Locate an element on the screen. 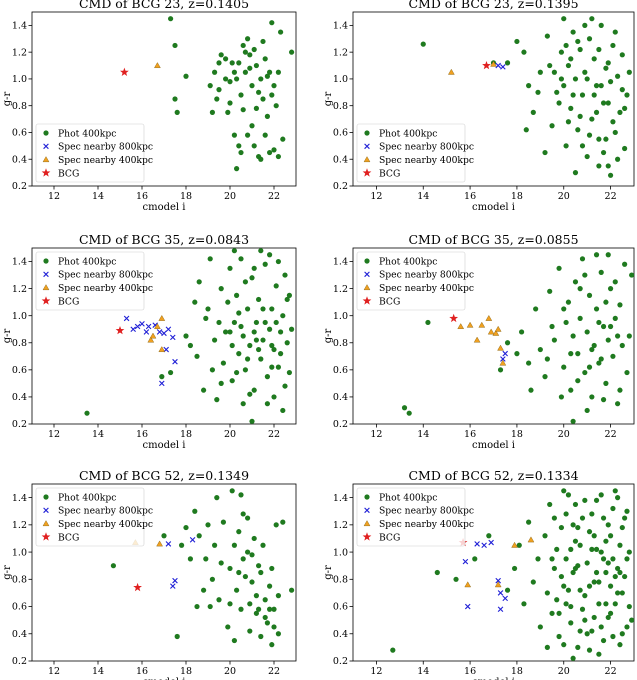 The image size is (637, 680). chart-title: CMD of BCG 35, z=0.0855 is located at coordinates (493, 239).